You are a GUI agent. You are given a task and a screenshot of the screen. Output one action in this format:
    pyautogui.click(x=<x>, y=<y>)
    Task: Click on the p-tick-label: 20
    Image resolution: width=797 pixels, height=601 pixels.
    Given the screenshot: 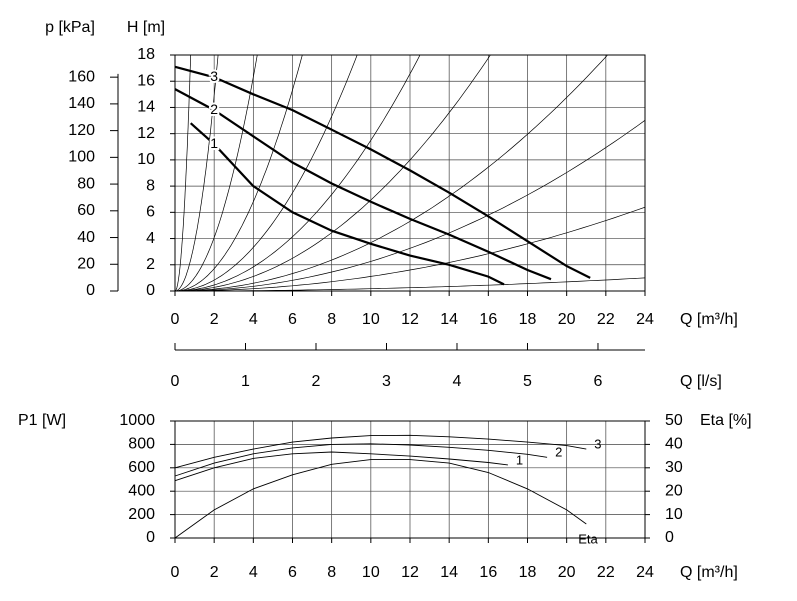 What is the action you would take?
    pyautogui.click(x=86, y=263)
    